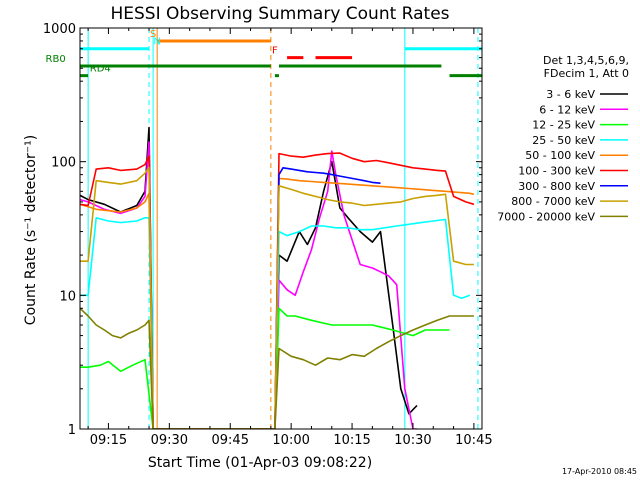 Image resolution: width=640 pixels, height=484 pixels. I want to click on y-tick-label-1: 10, so click(67, 296).